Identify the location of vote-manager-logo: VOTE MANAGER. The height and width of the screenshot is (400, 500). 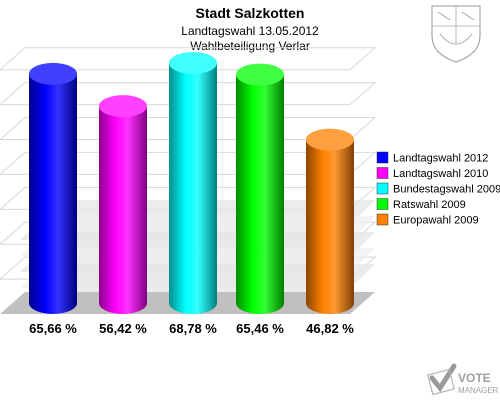
(463, 380).